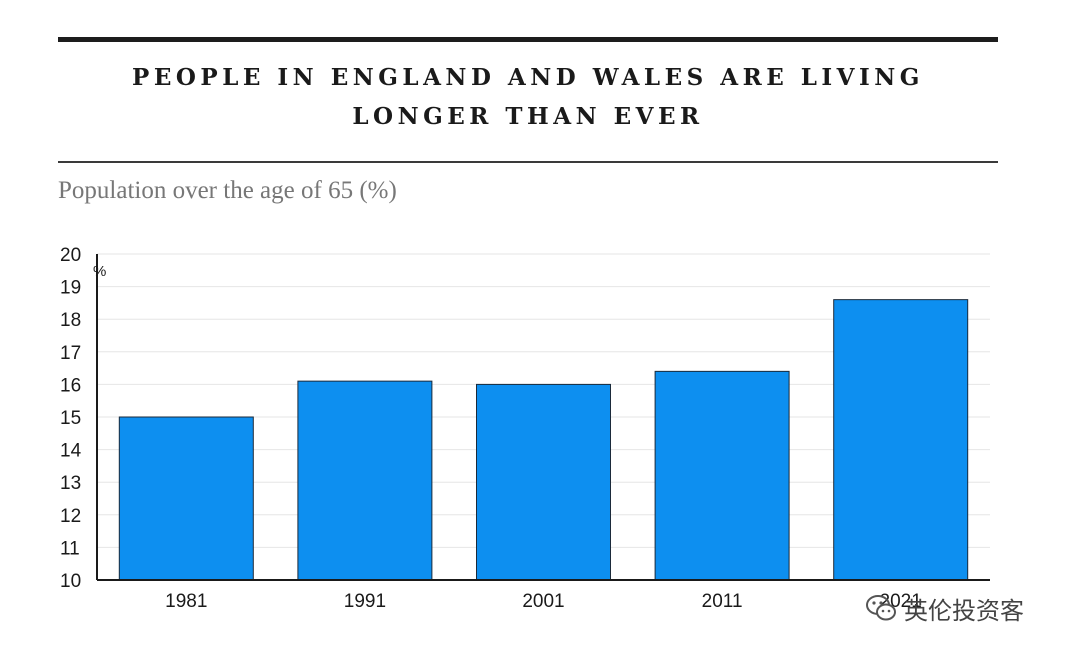 Image resolution: width=1080 pixels, height=656 pixels. What do you see at coordinates (528, 162) in the screenshot?
I see `title-divider` at bounding box center [528, 162].